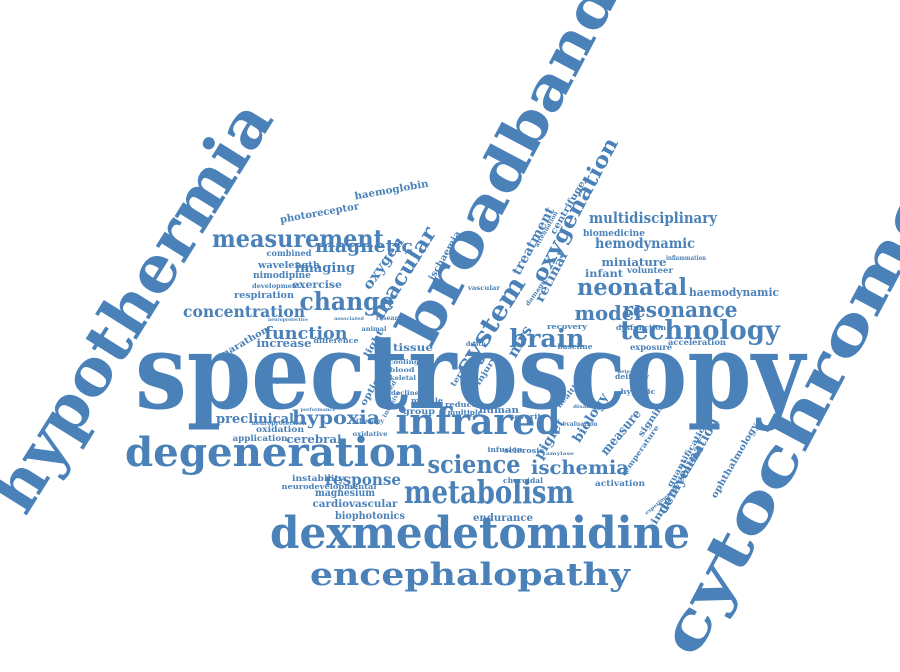 This screenshot has height=672, width=900. What do you see at coordinates (651, 347) in the screenshot?
I see `cloud-word-exposure: exposure` at bounding box center [651, 347].